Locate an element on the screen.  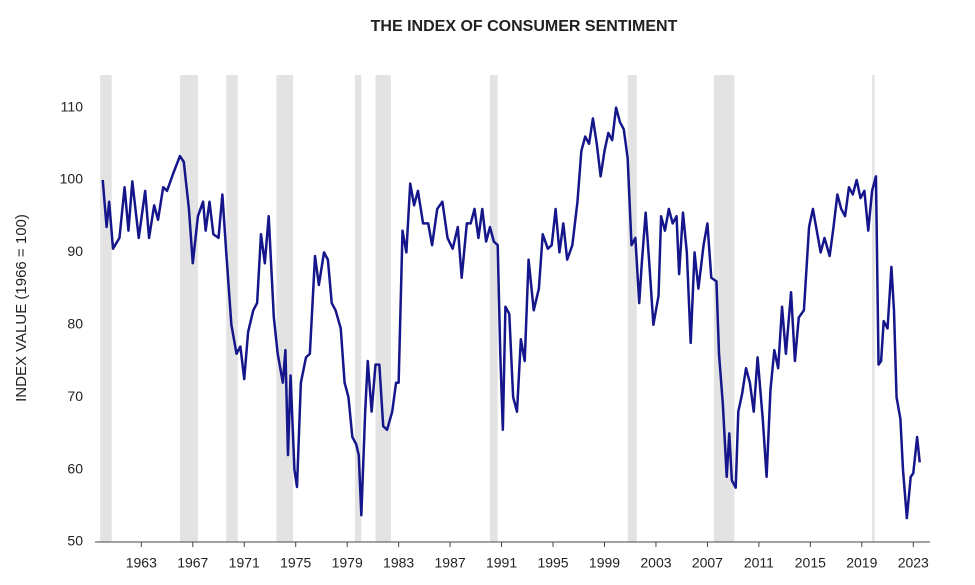
chart-title: THE INDEX OF CONSUMER SENTIMENT is located at coordinates (524, 26).